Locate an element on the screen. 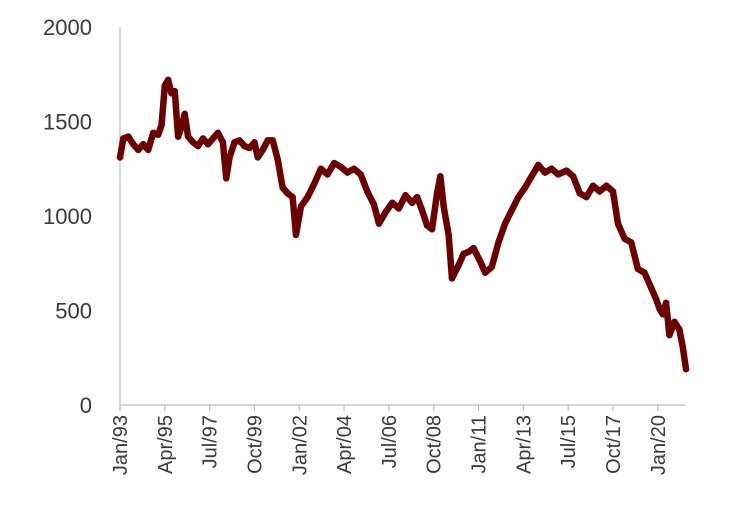 The image size is (733, 510). x-tick-label: Apr/04 is located at coordinates (345, 444).